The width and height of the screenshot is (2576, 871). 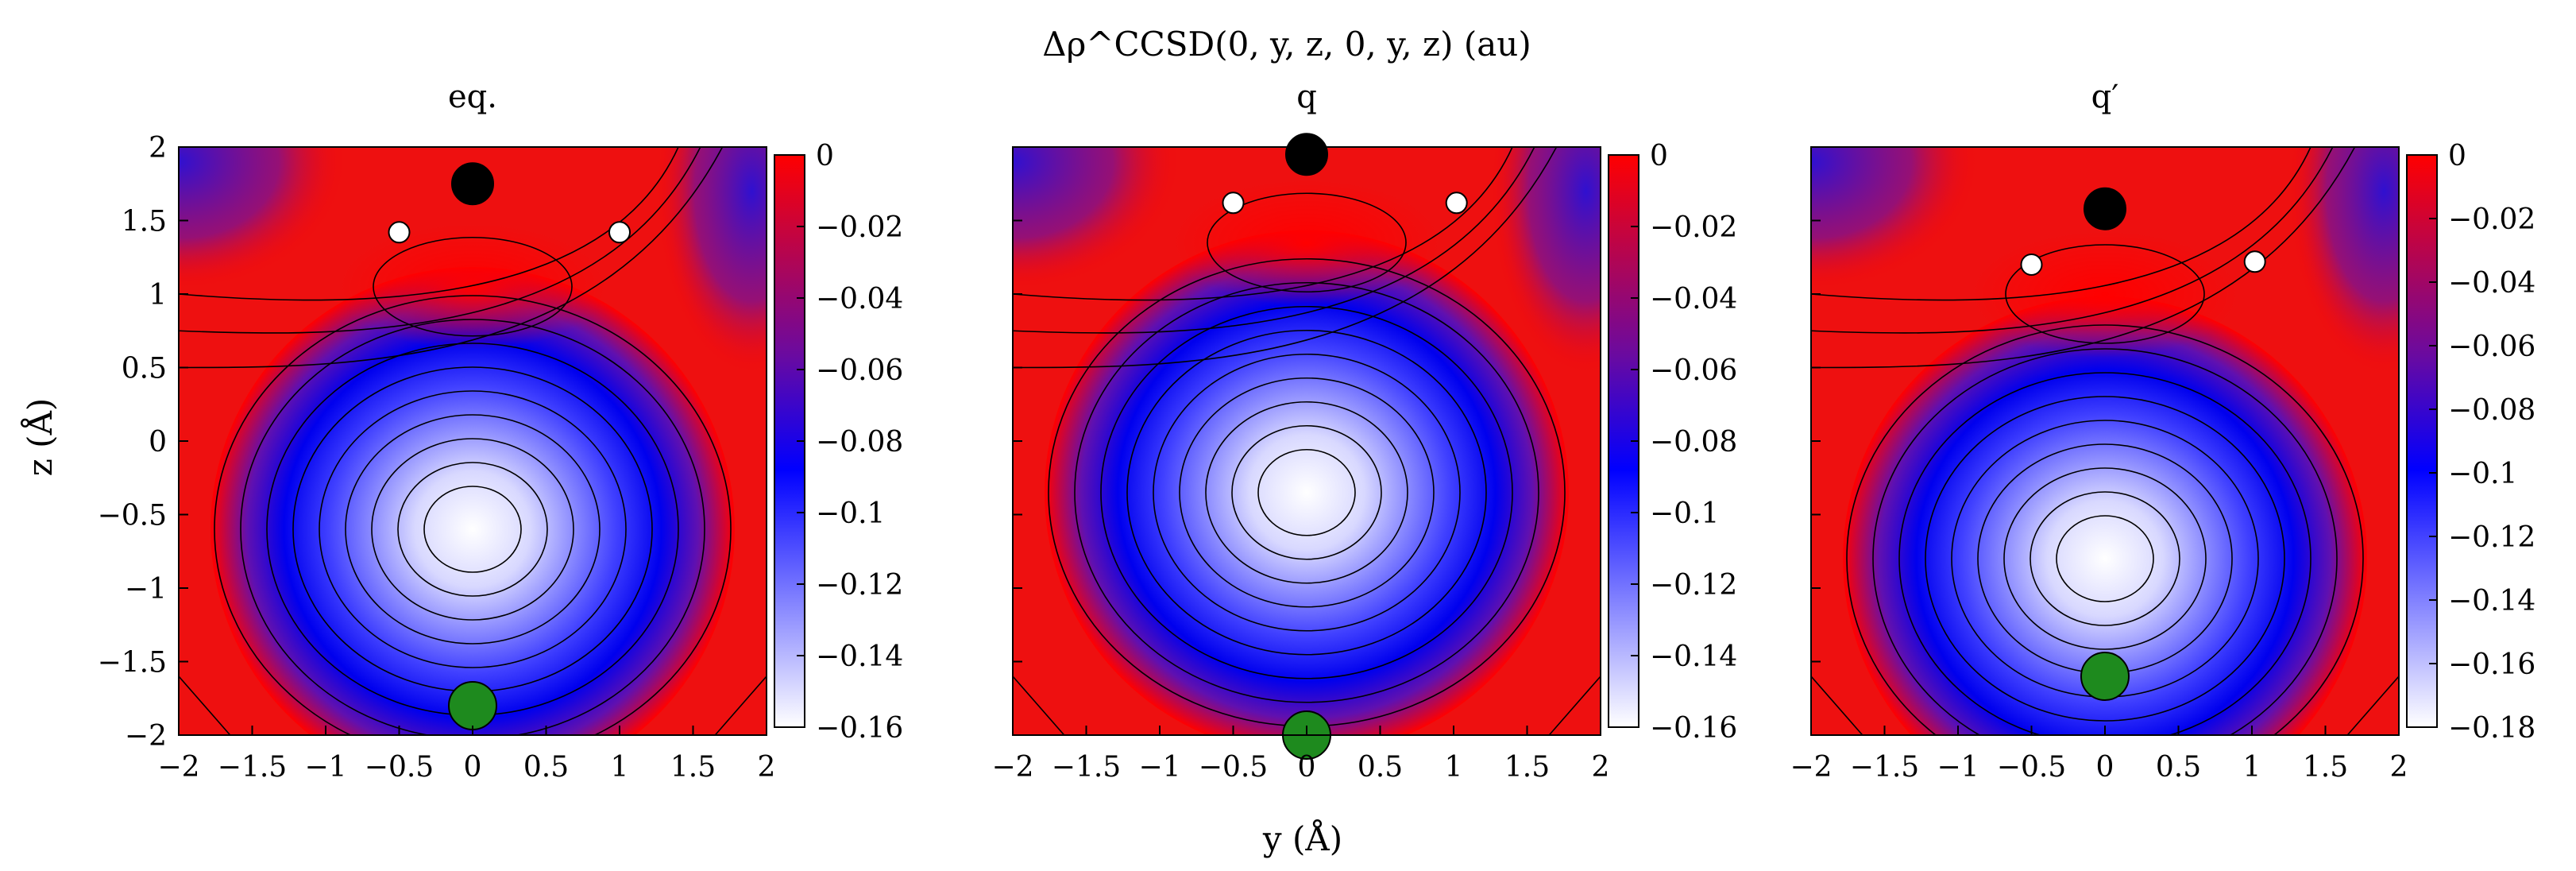 What do you see at coordinates (1306, 97) in the screenshot?
I see `panel-subtitle: q` at bounding box center [1306, 97].